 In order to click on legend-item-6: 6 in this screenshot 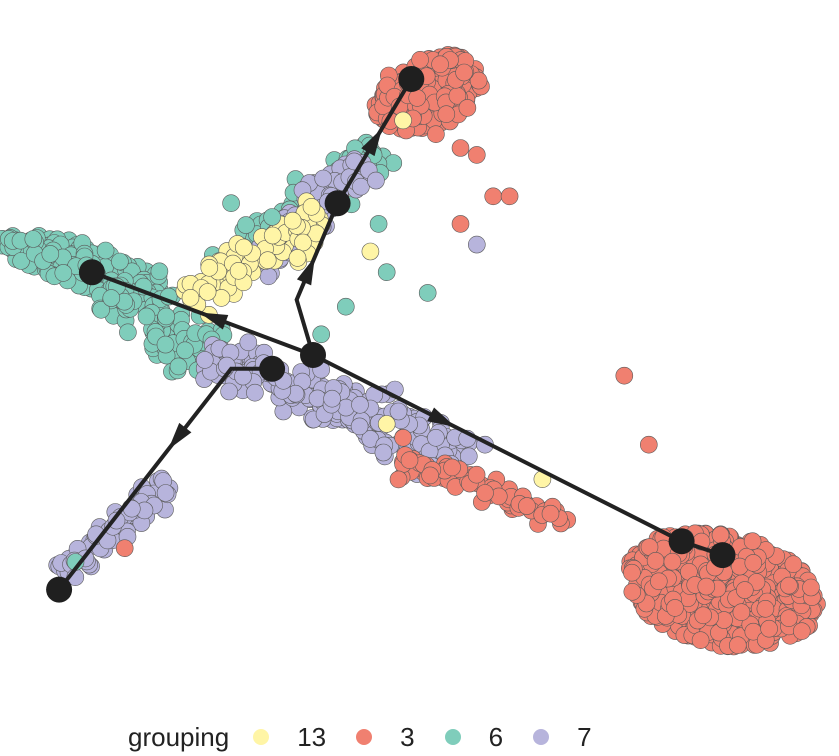, I will do `click(474, 737)`.